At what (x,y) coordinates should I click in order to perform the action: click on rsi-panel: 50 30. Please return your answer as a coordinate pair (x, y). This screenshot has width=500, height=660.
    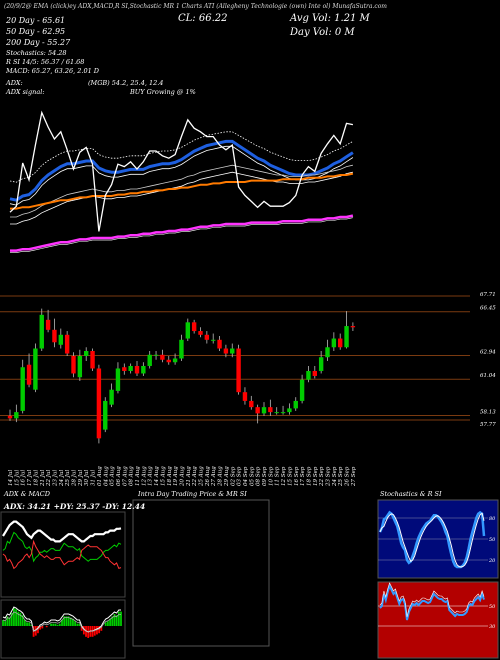
    Looking at the image, I should click on (438, 620).